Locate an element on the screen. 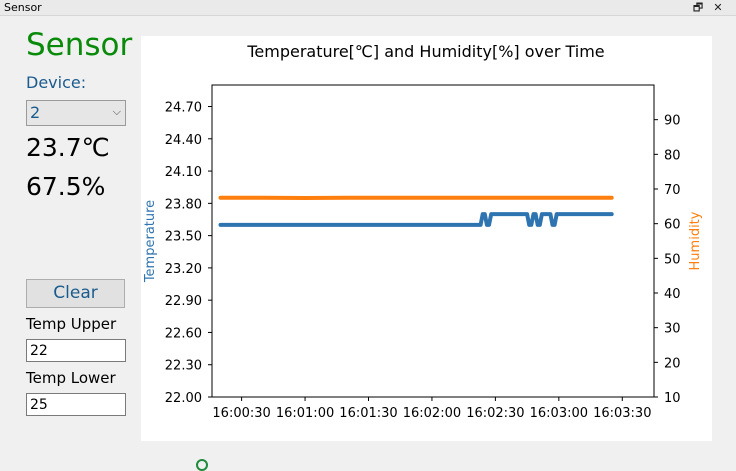 This screenshot has width=736, height=471. device-select: 2 ⌵ is located at coordinates (76, 113).